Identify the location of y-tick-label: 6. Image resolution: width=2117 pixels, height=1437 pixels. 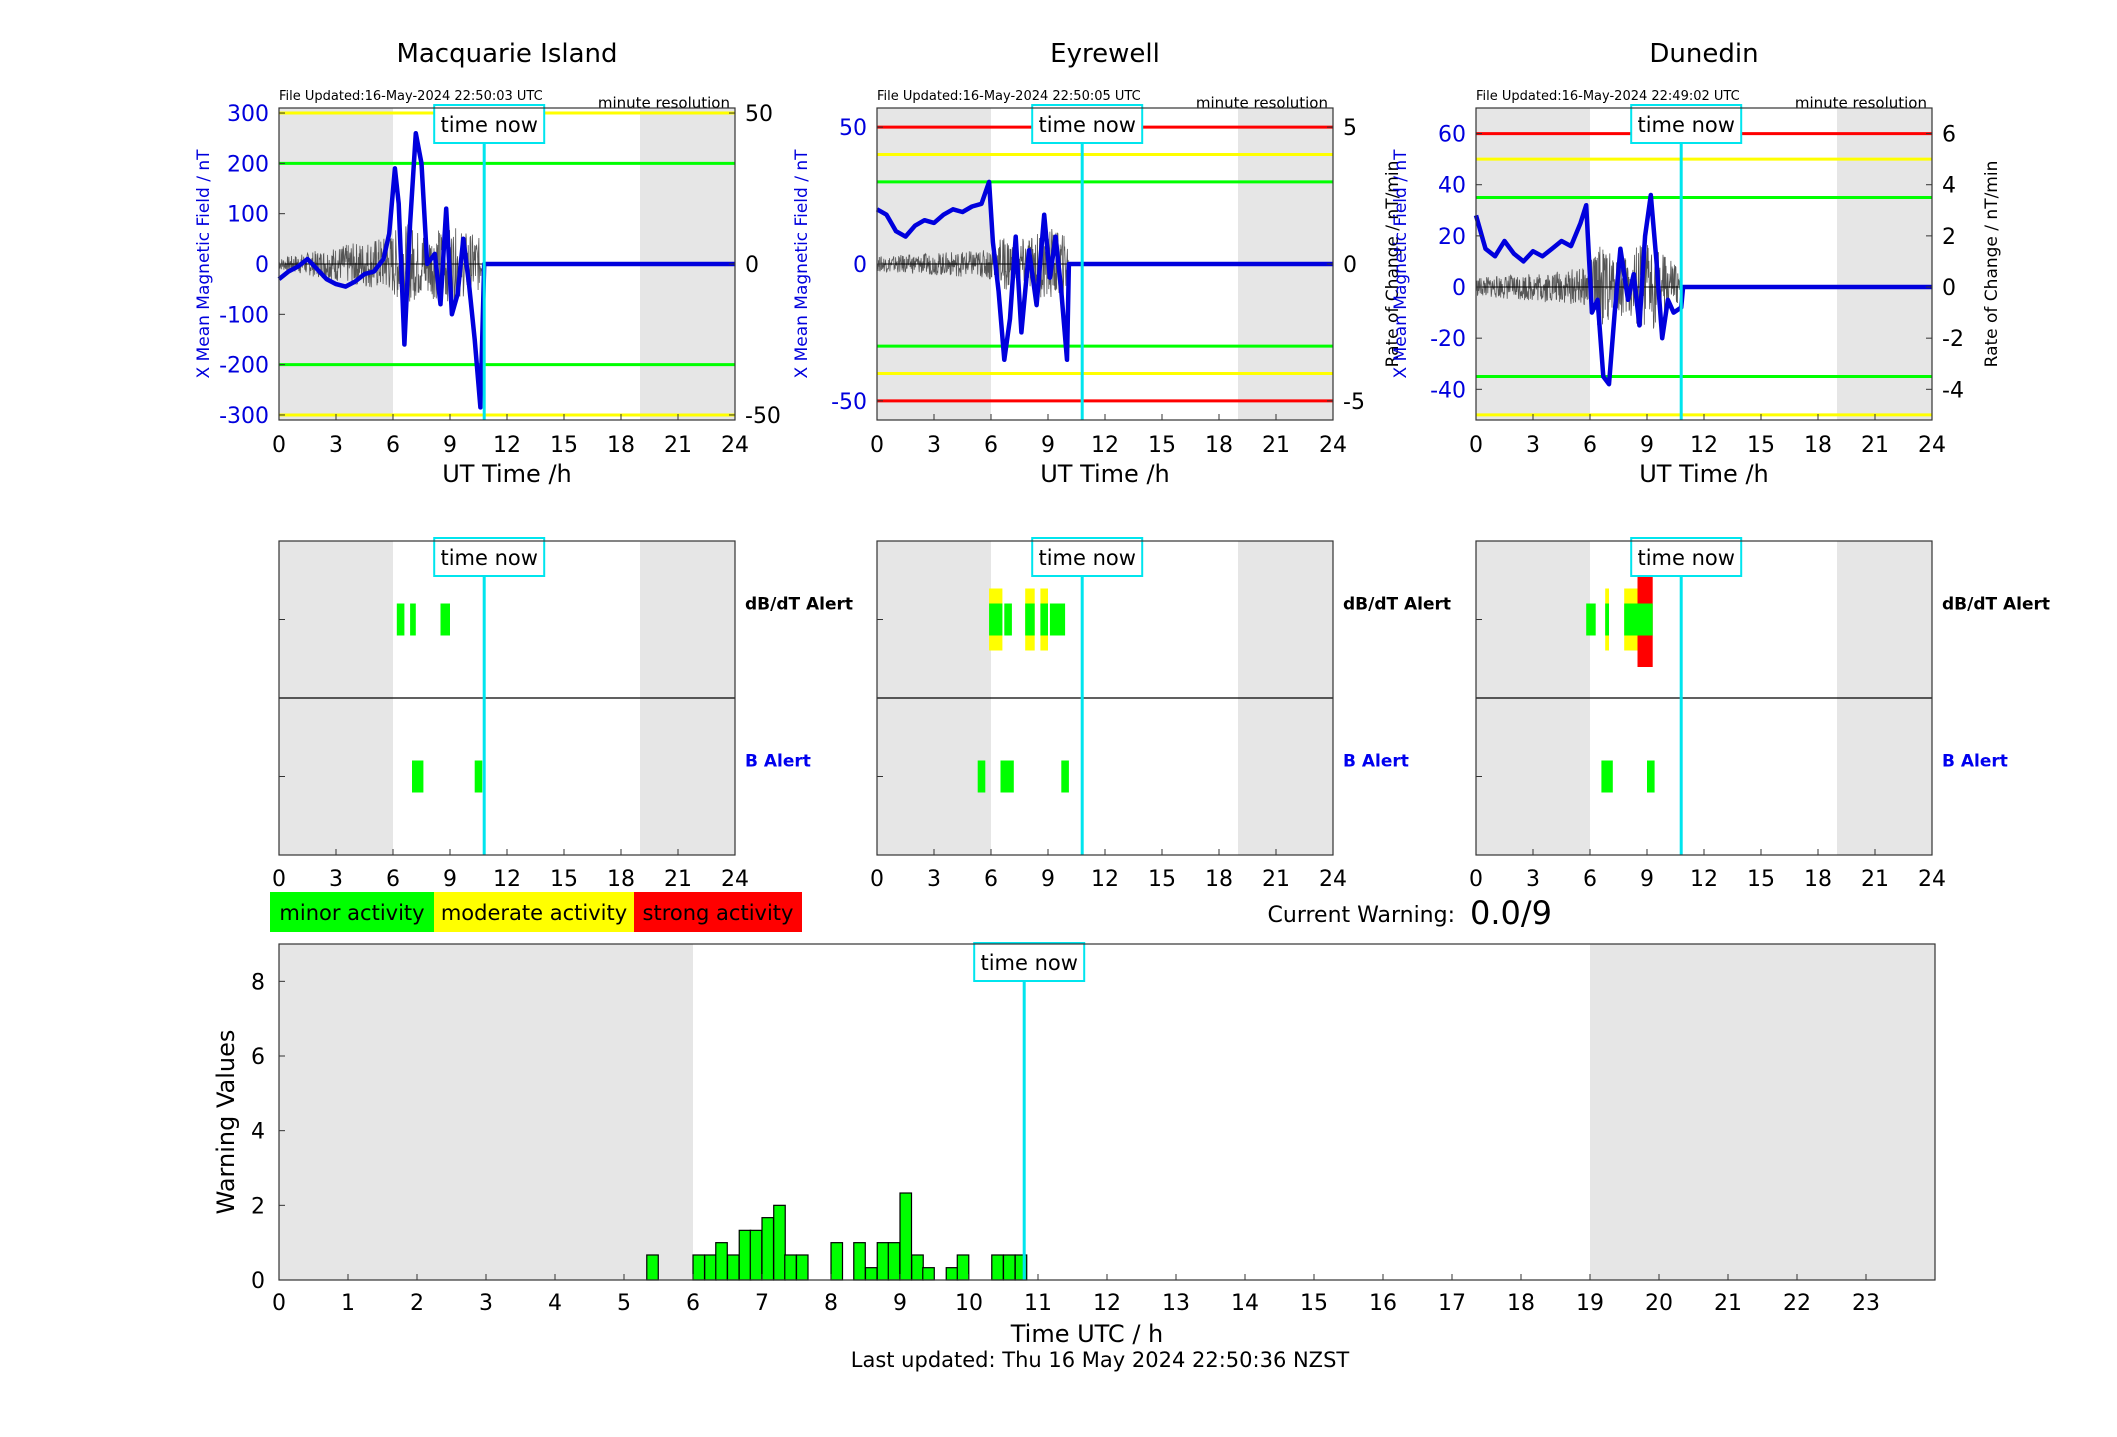
(258, 1057).